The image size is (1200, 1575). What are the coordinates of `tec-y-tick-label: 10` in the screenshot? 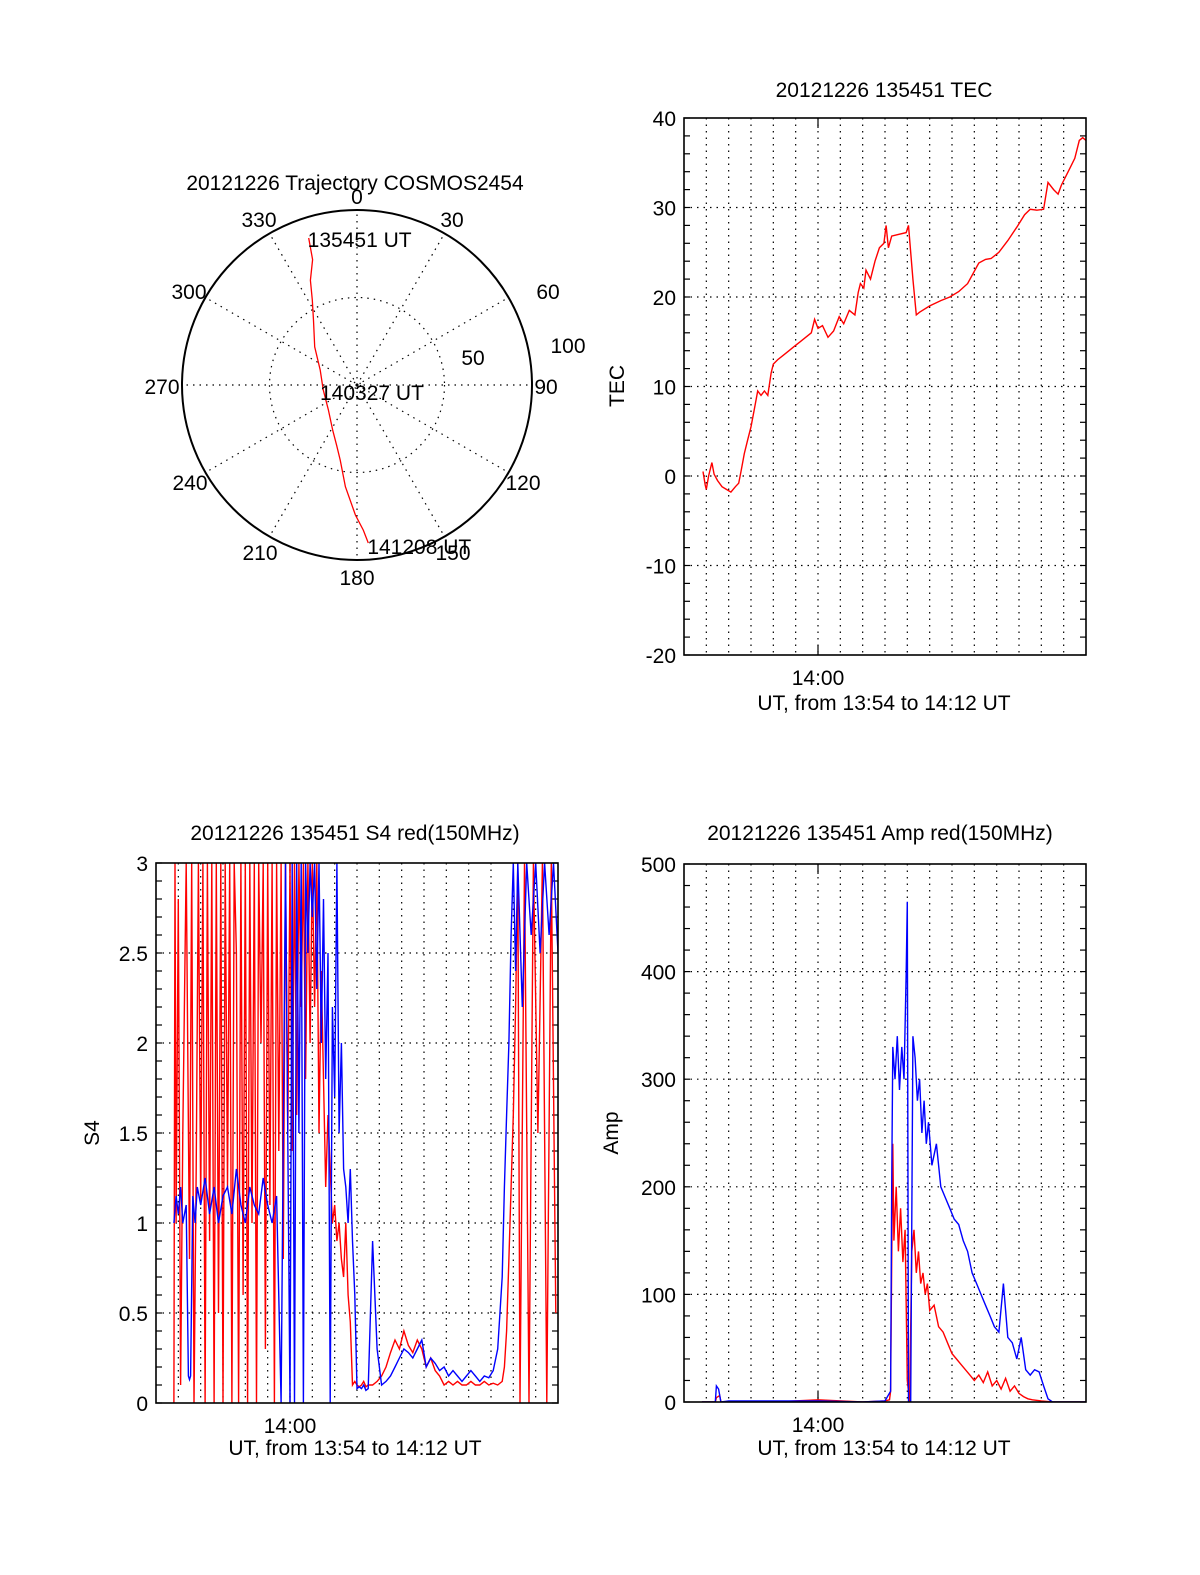 It's located at (664, 388).